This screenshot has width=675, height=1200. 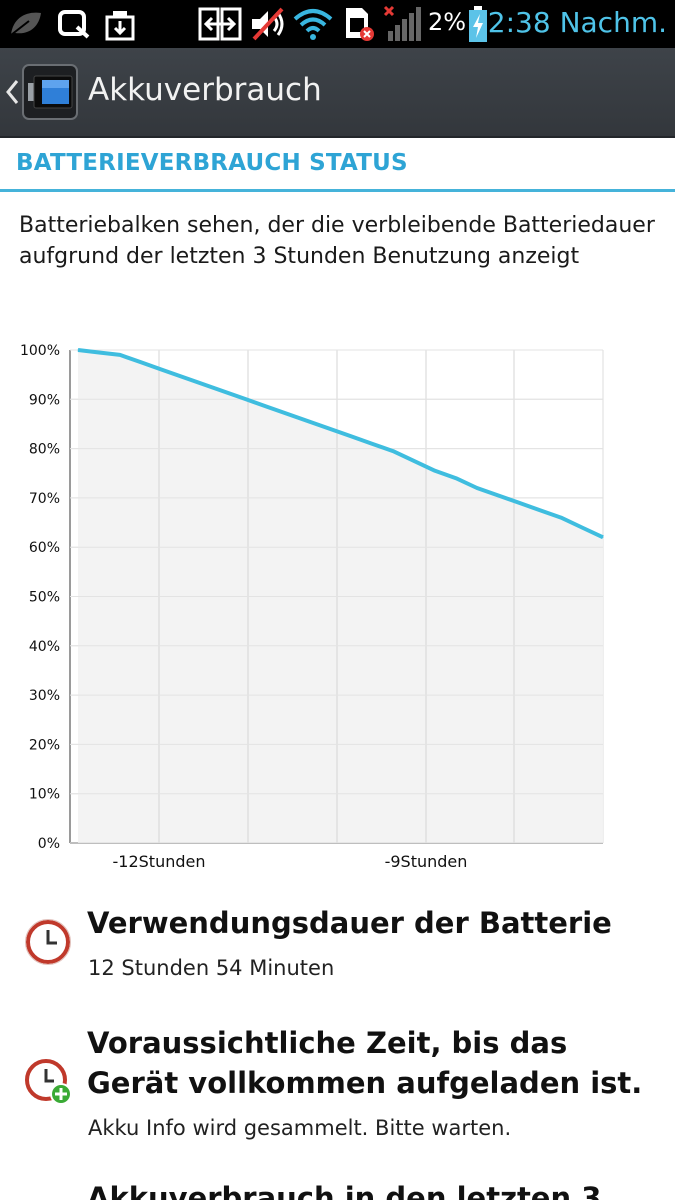 What do you see at coordinates (344, 1190) in the screenshot?
I see `last-hours-title: Akkuverbrauch in den letzten 3` at bounding box center [344, 1190].